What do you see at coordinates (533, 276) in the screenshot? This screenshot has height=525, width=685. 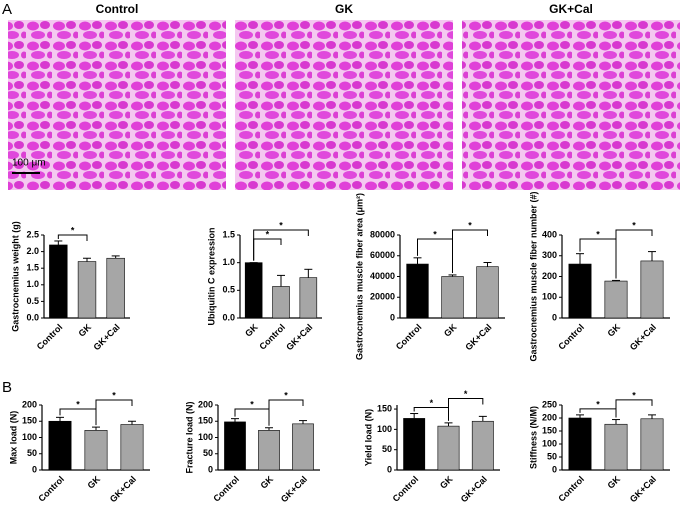 I see `y-axis-label: Gastrocnemius muscle fiber number (#)` at bounding box center [533, 276].